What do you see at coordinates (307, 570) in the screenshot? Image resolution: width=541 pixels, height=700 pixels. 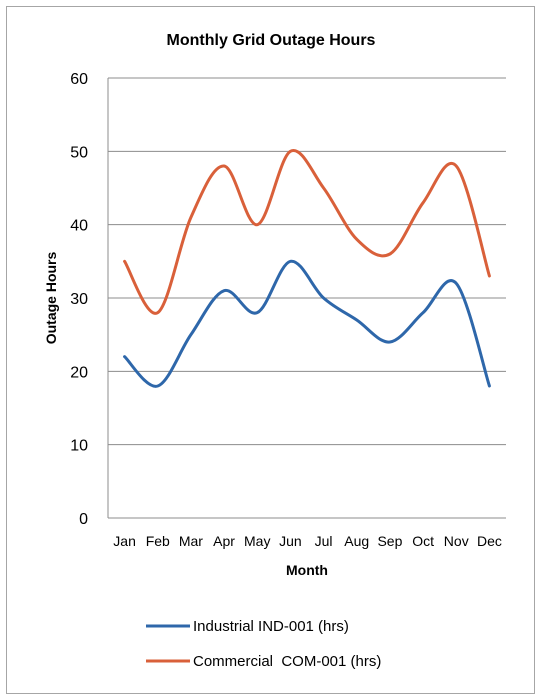 I see `x-axis-title: Month` at bounding box center [307, 570].